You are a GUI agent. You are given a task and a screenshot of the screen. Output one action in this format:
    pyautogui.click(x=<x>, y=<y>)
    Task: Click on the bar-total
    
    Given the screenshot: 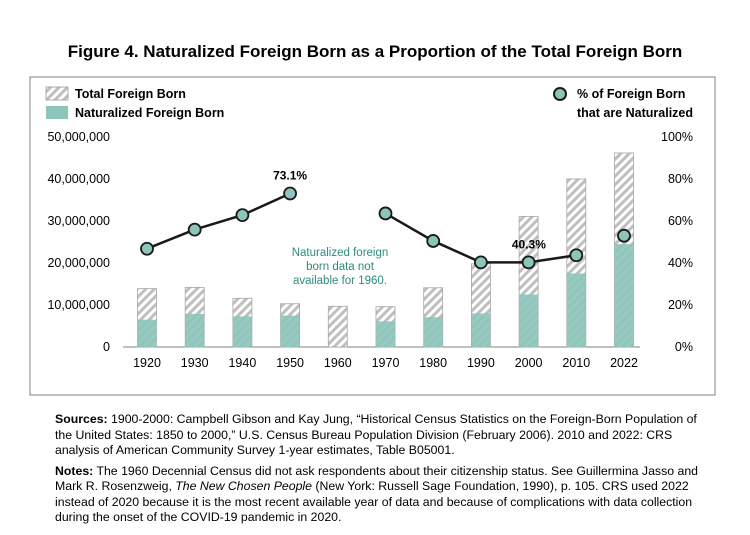 What is the action you would take?
    pyautogui.click(x=337, y=326)
    